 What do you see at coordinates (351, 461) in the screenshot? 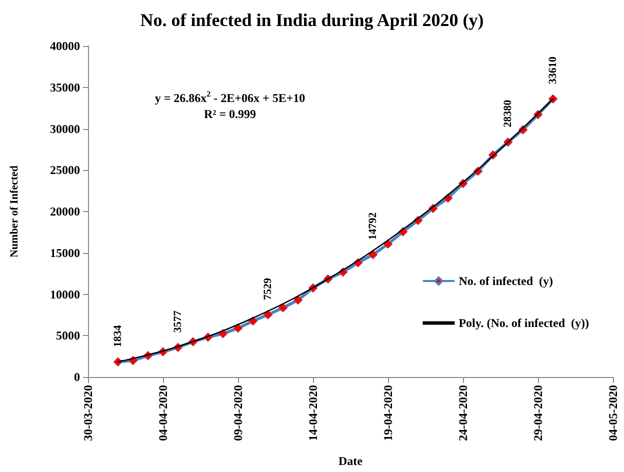
I see `x-axis-title: Date` at bounding box center [351, 461].